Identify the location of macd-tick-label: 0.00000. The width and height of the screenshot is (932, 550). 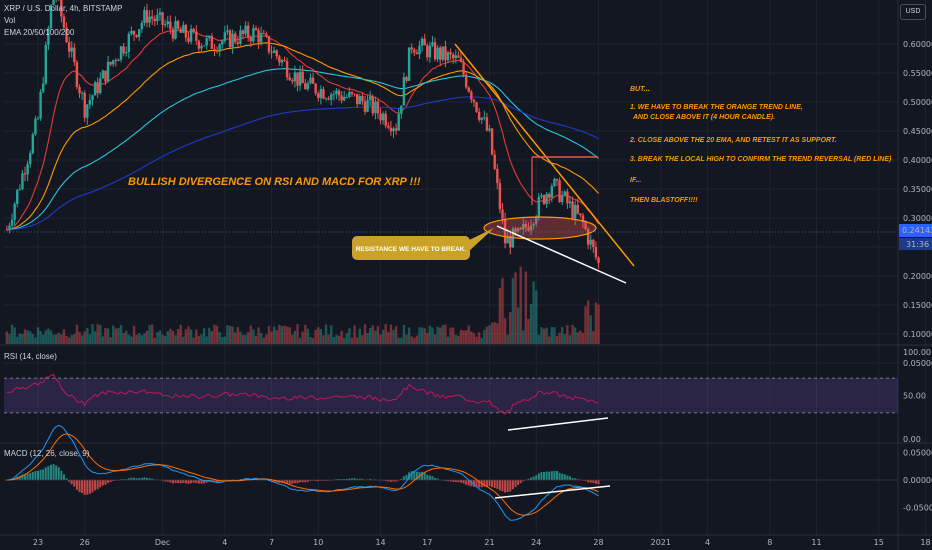
(917, 480).